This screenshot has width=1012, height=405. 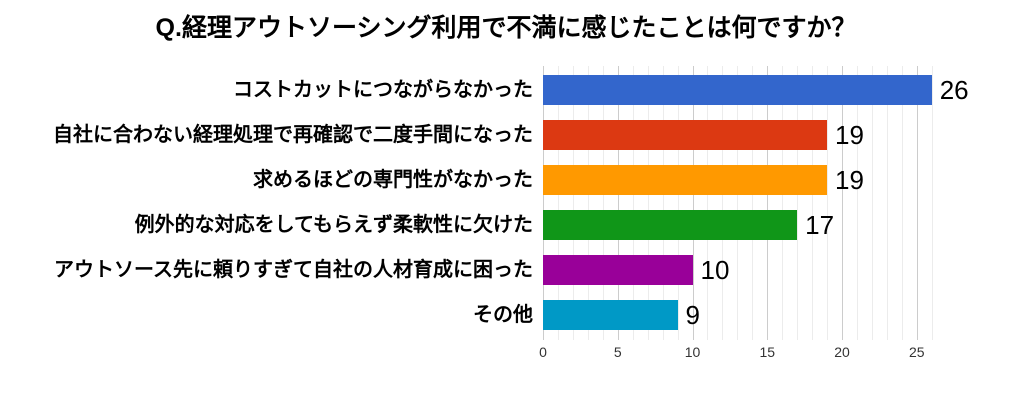 I want to click on category-label: アウトソース先に頼りすぎて自社の人材育成に困った, so click(x=293, y=270).